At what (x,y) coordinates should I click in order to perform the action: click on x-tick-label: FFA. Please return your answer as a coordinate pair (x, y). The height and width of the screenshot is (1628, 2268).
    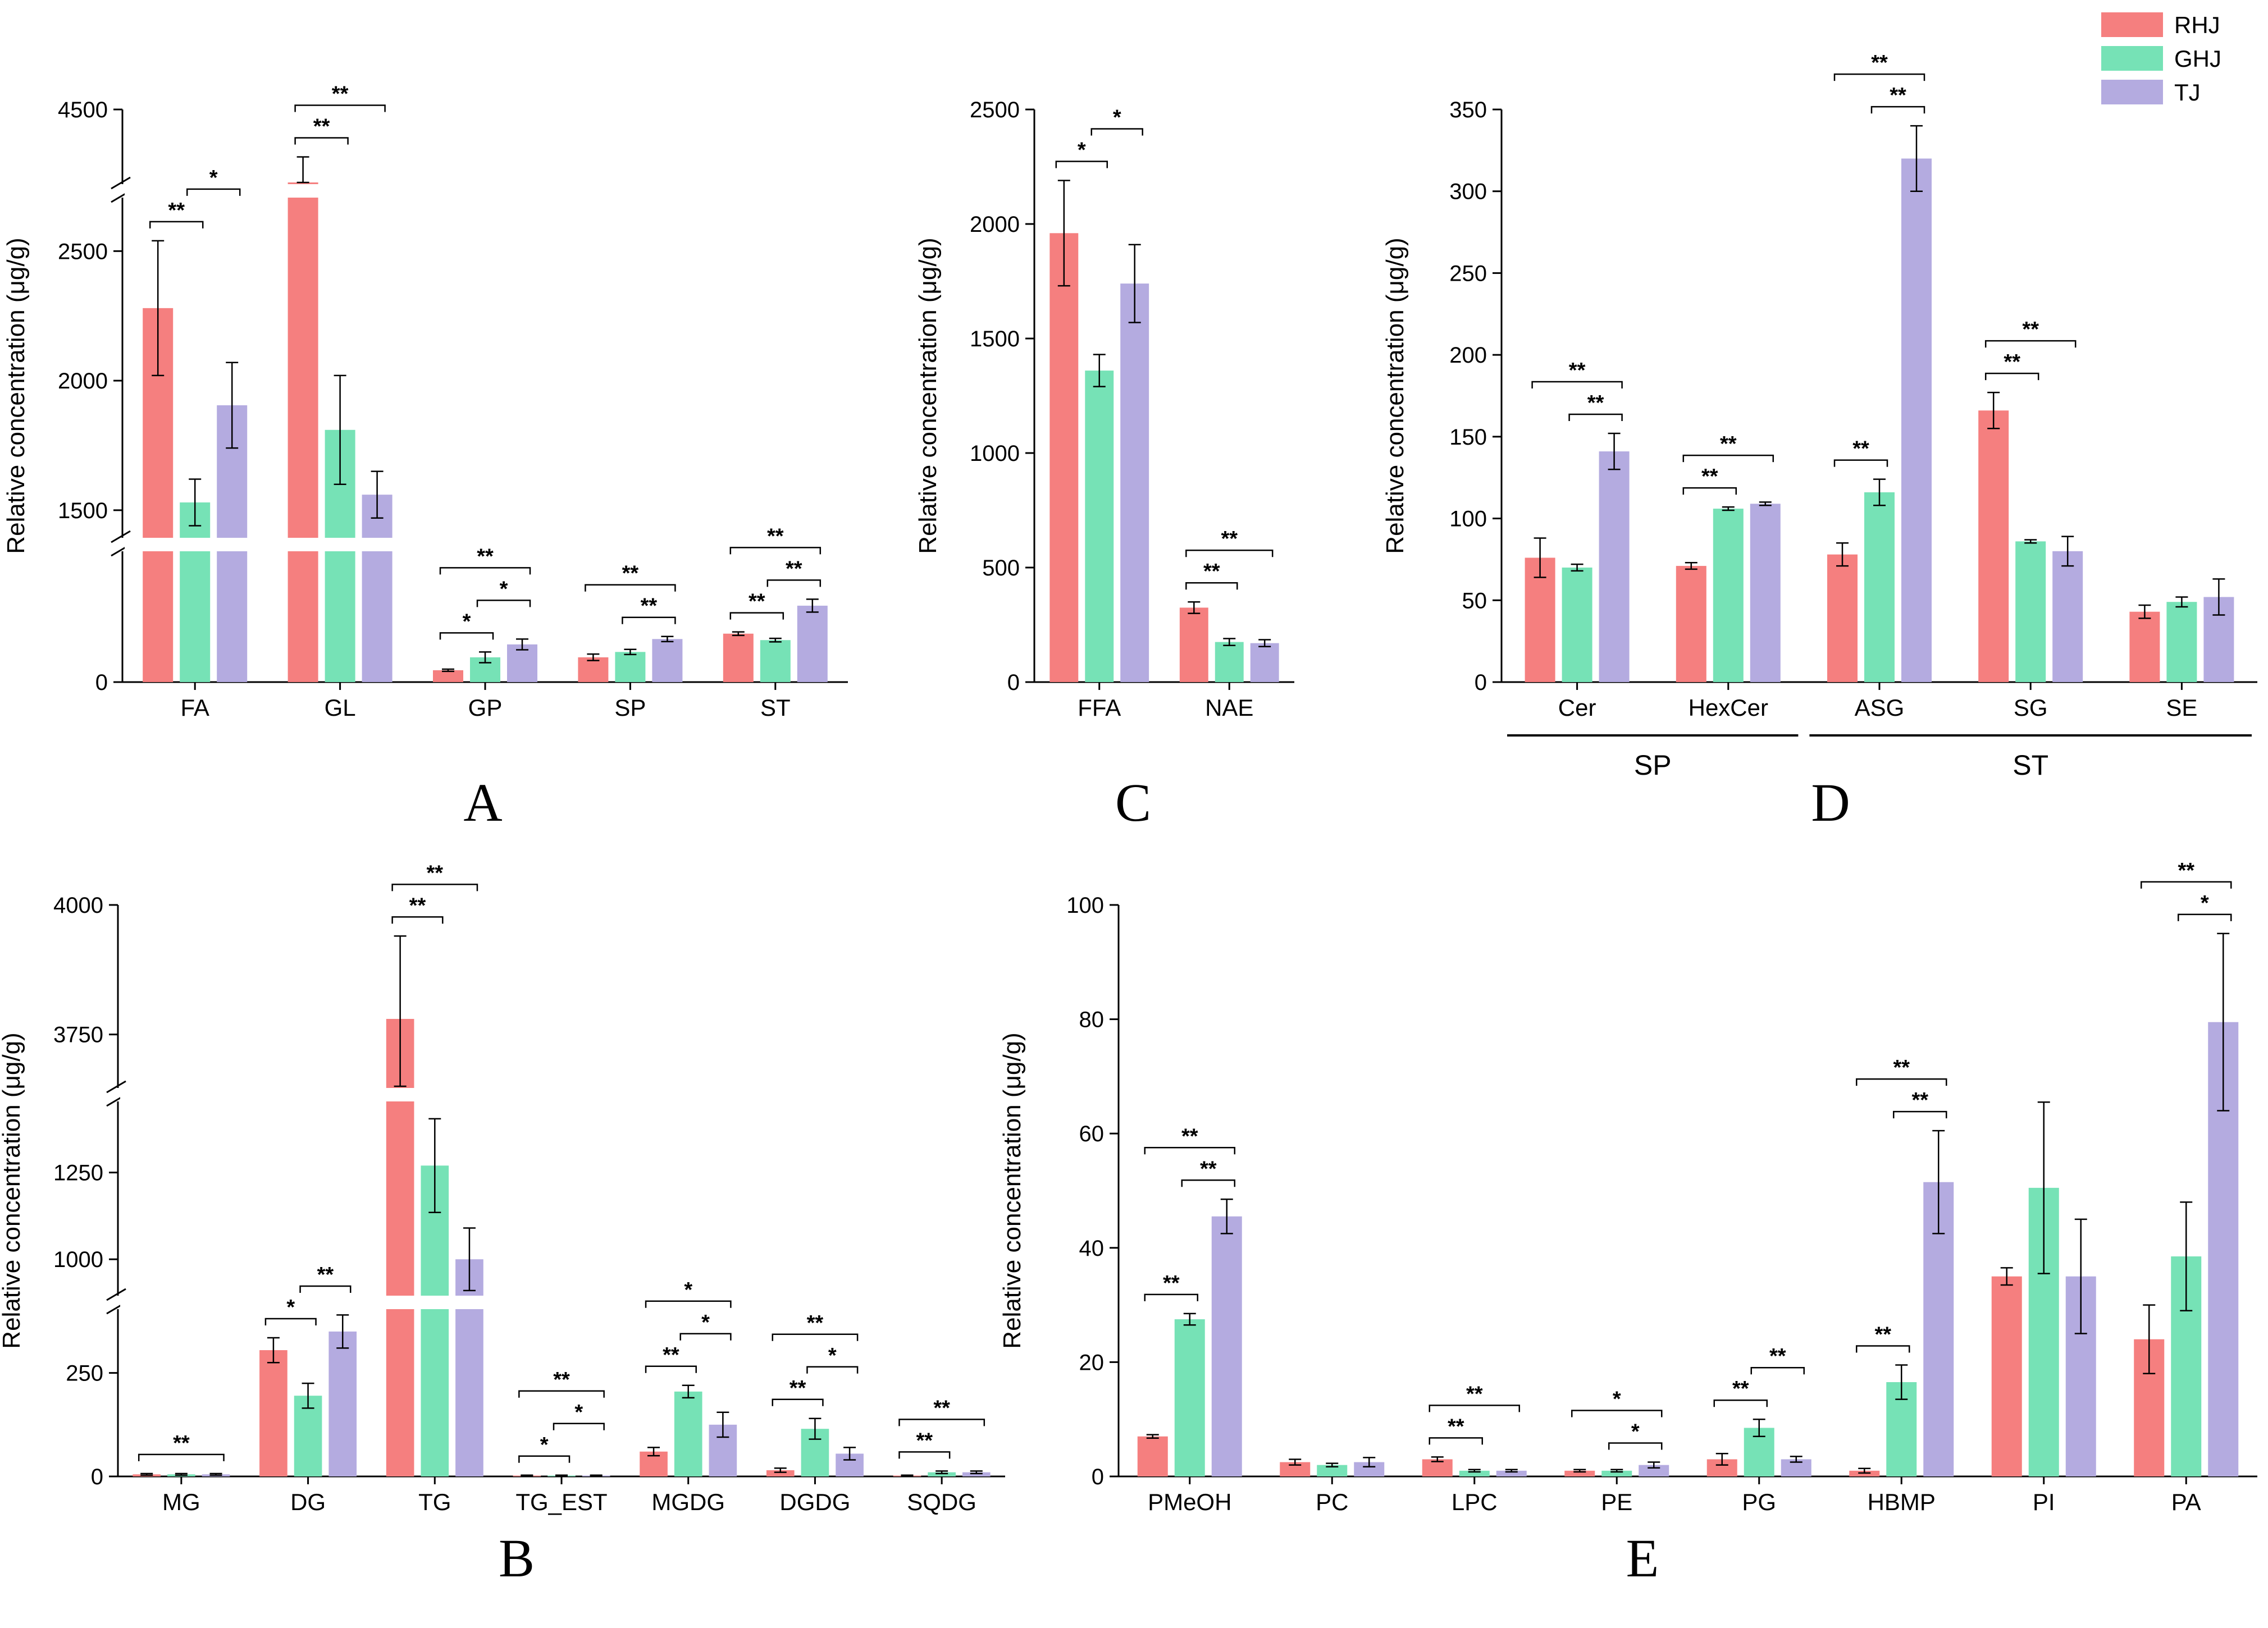
    Looking at the image, I should click on (1099, 707).